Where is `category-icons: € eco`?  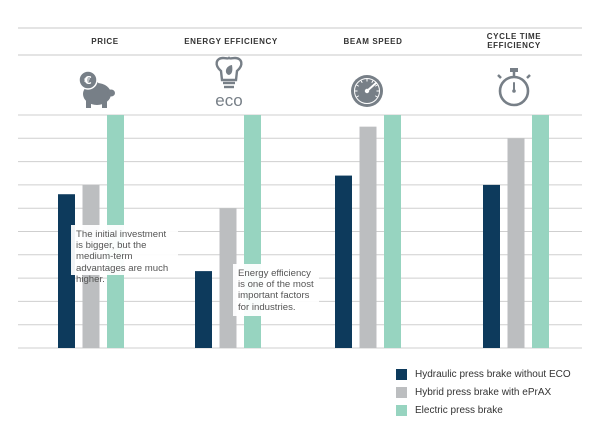 category-icons: € eco is located at coordinates (304, 83).